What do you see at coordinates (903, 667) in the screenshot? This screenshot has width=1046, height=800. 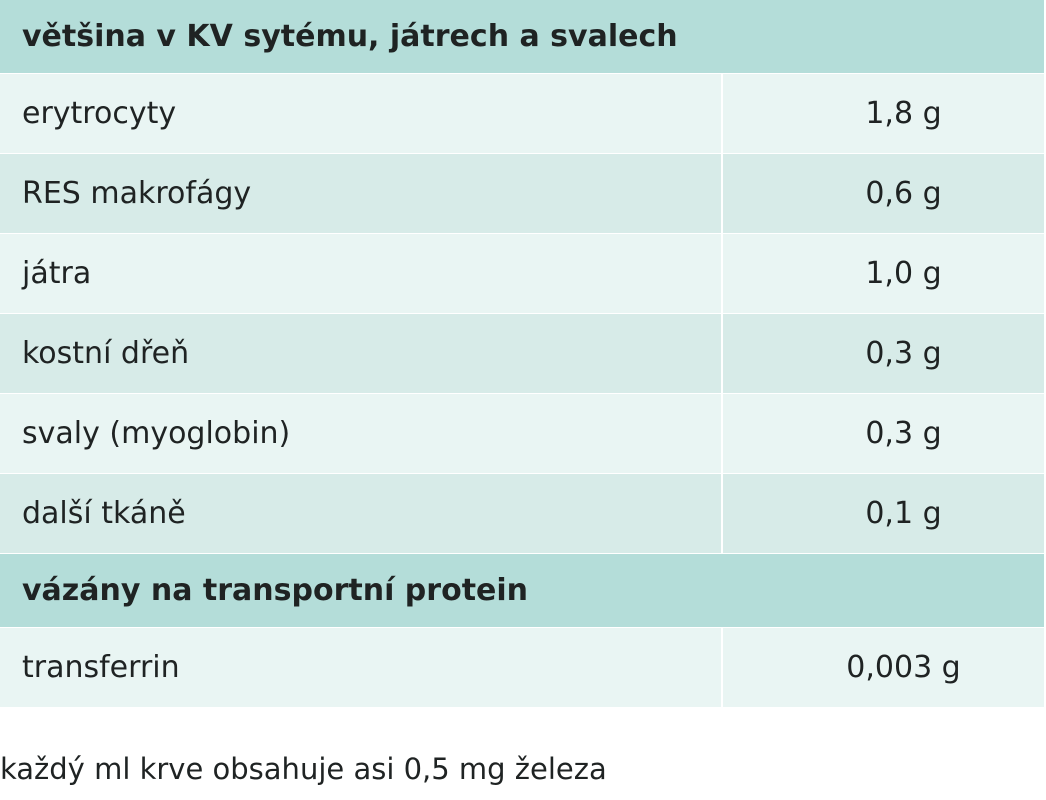 I see `row-value: 0,003 g` at bounding box center [903, 667].